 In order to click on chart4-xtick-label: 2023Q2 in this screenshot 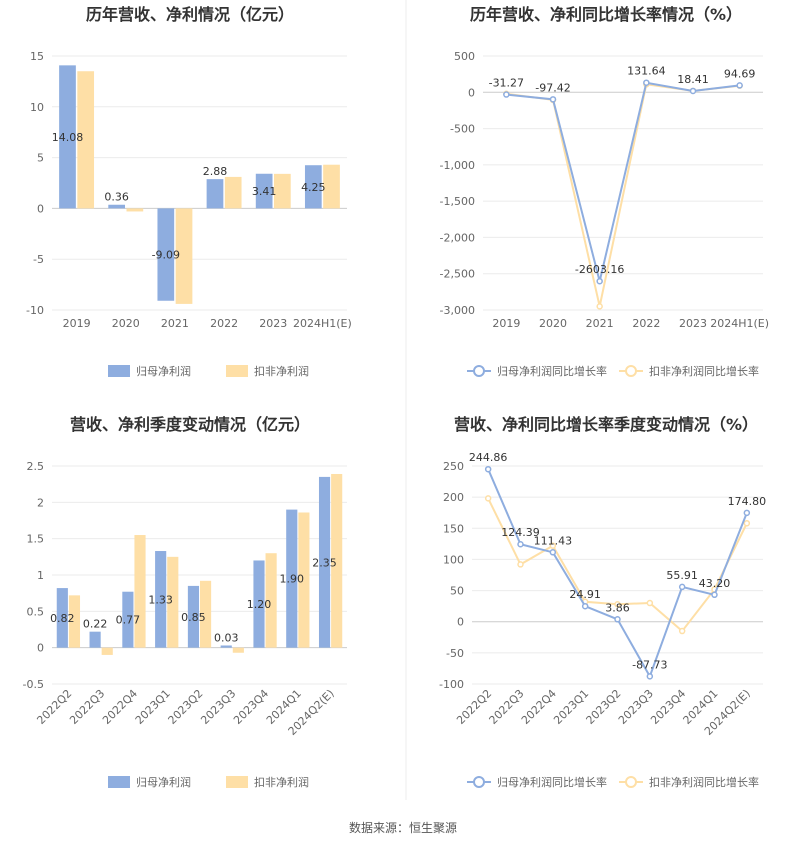, I will do `click(604, 707)`.